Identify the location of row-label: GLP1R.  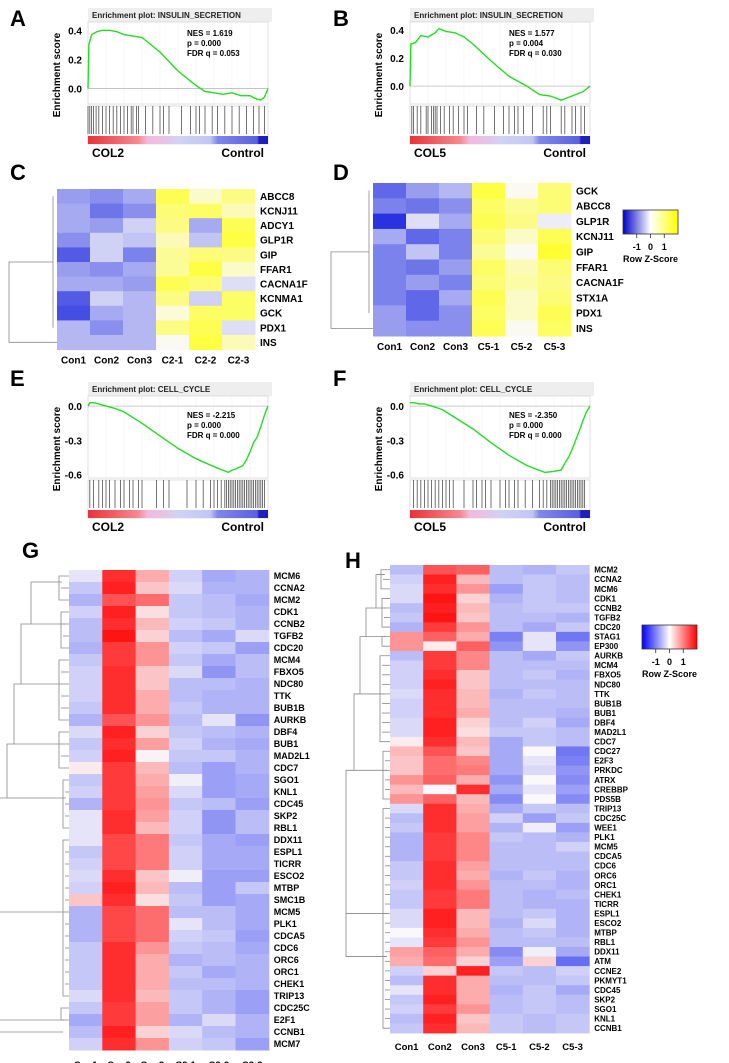
(277, 241).